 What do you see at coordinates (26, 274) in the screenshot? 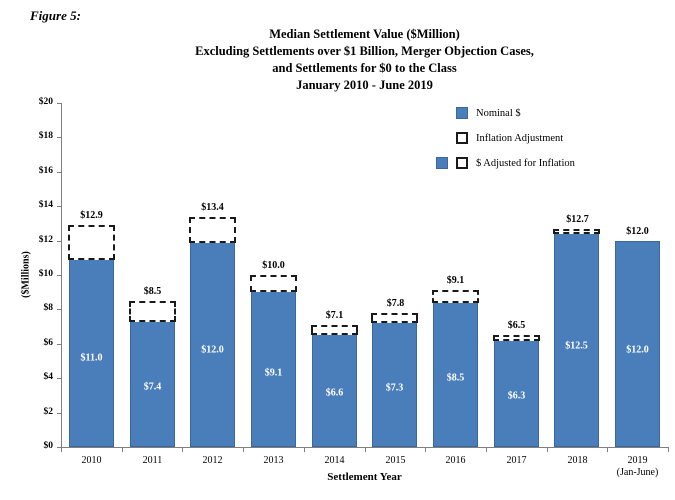
I see `y-axis-title: ($Millions)` at bounding box center [26, 274].